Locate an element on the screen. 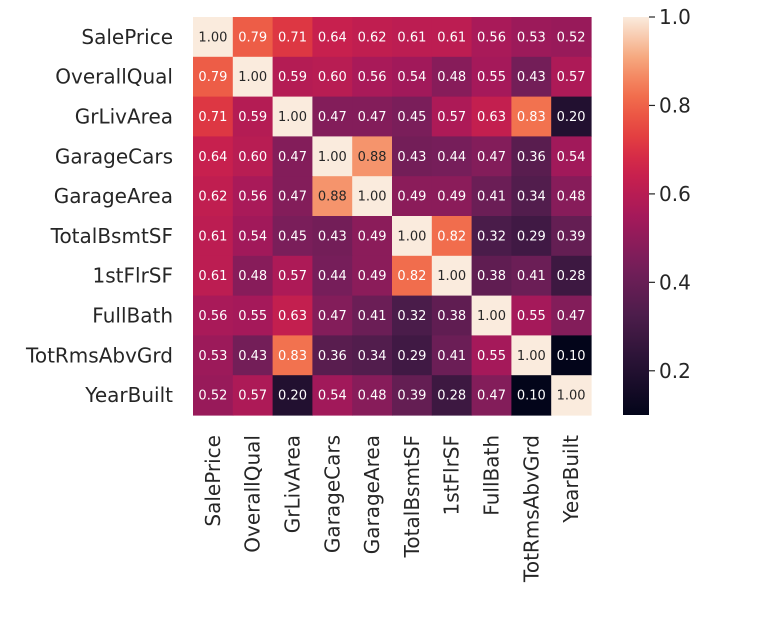 This screenshot has width=779, height=637. cell-value-label: 0.60 is located at coordinates (332, 77).